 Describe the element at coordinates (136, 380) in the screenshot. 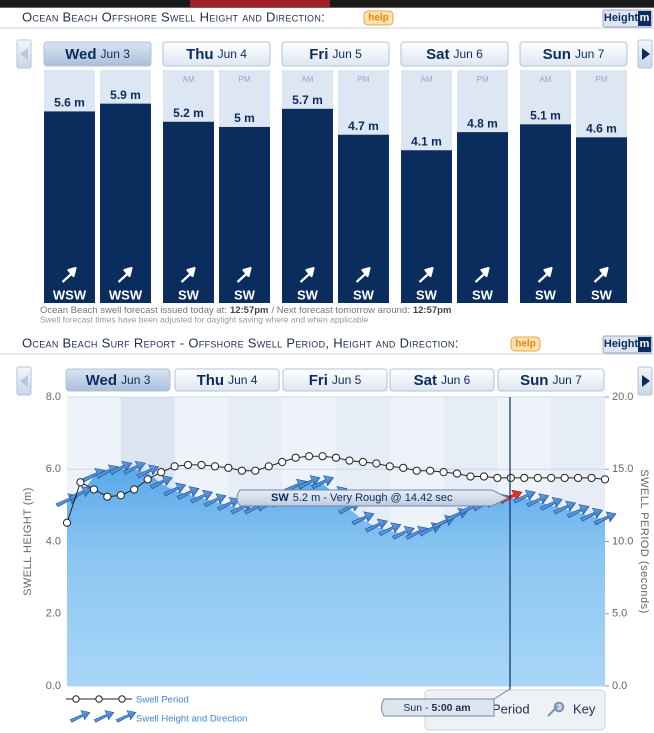

I see `day-date: Jun 3` at that location.